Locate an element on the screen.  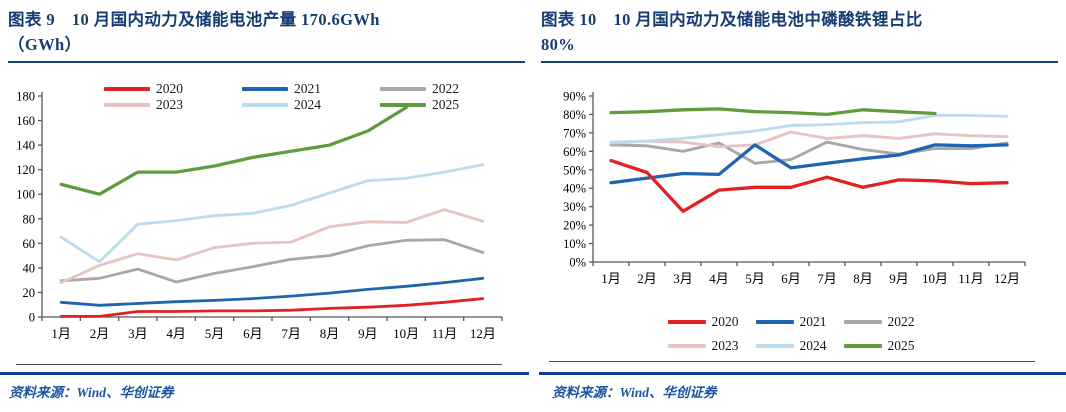
svg-text: 0% is located at coordinates (577, 263).